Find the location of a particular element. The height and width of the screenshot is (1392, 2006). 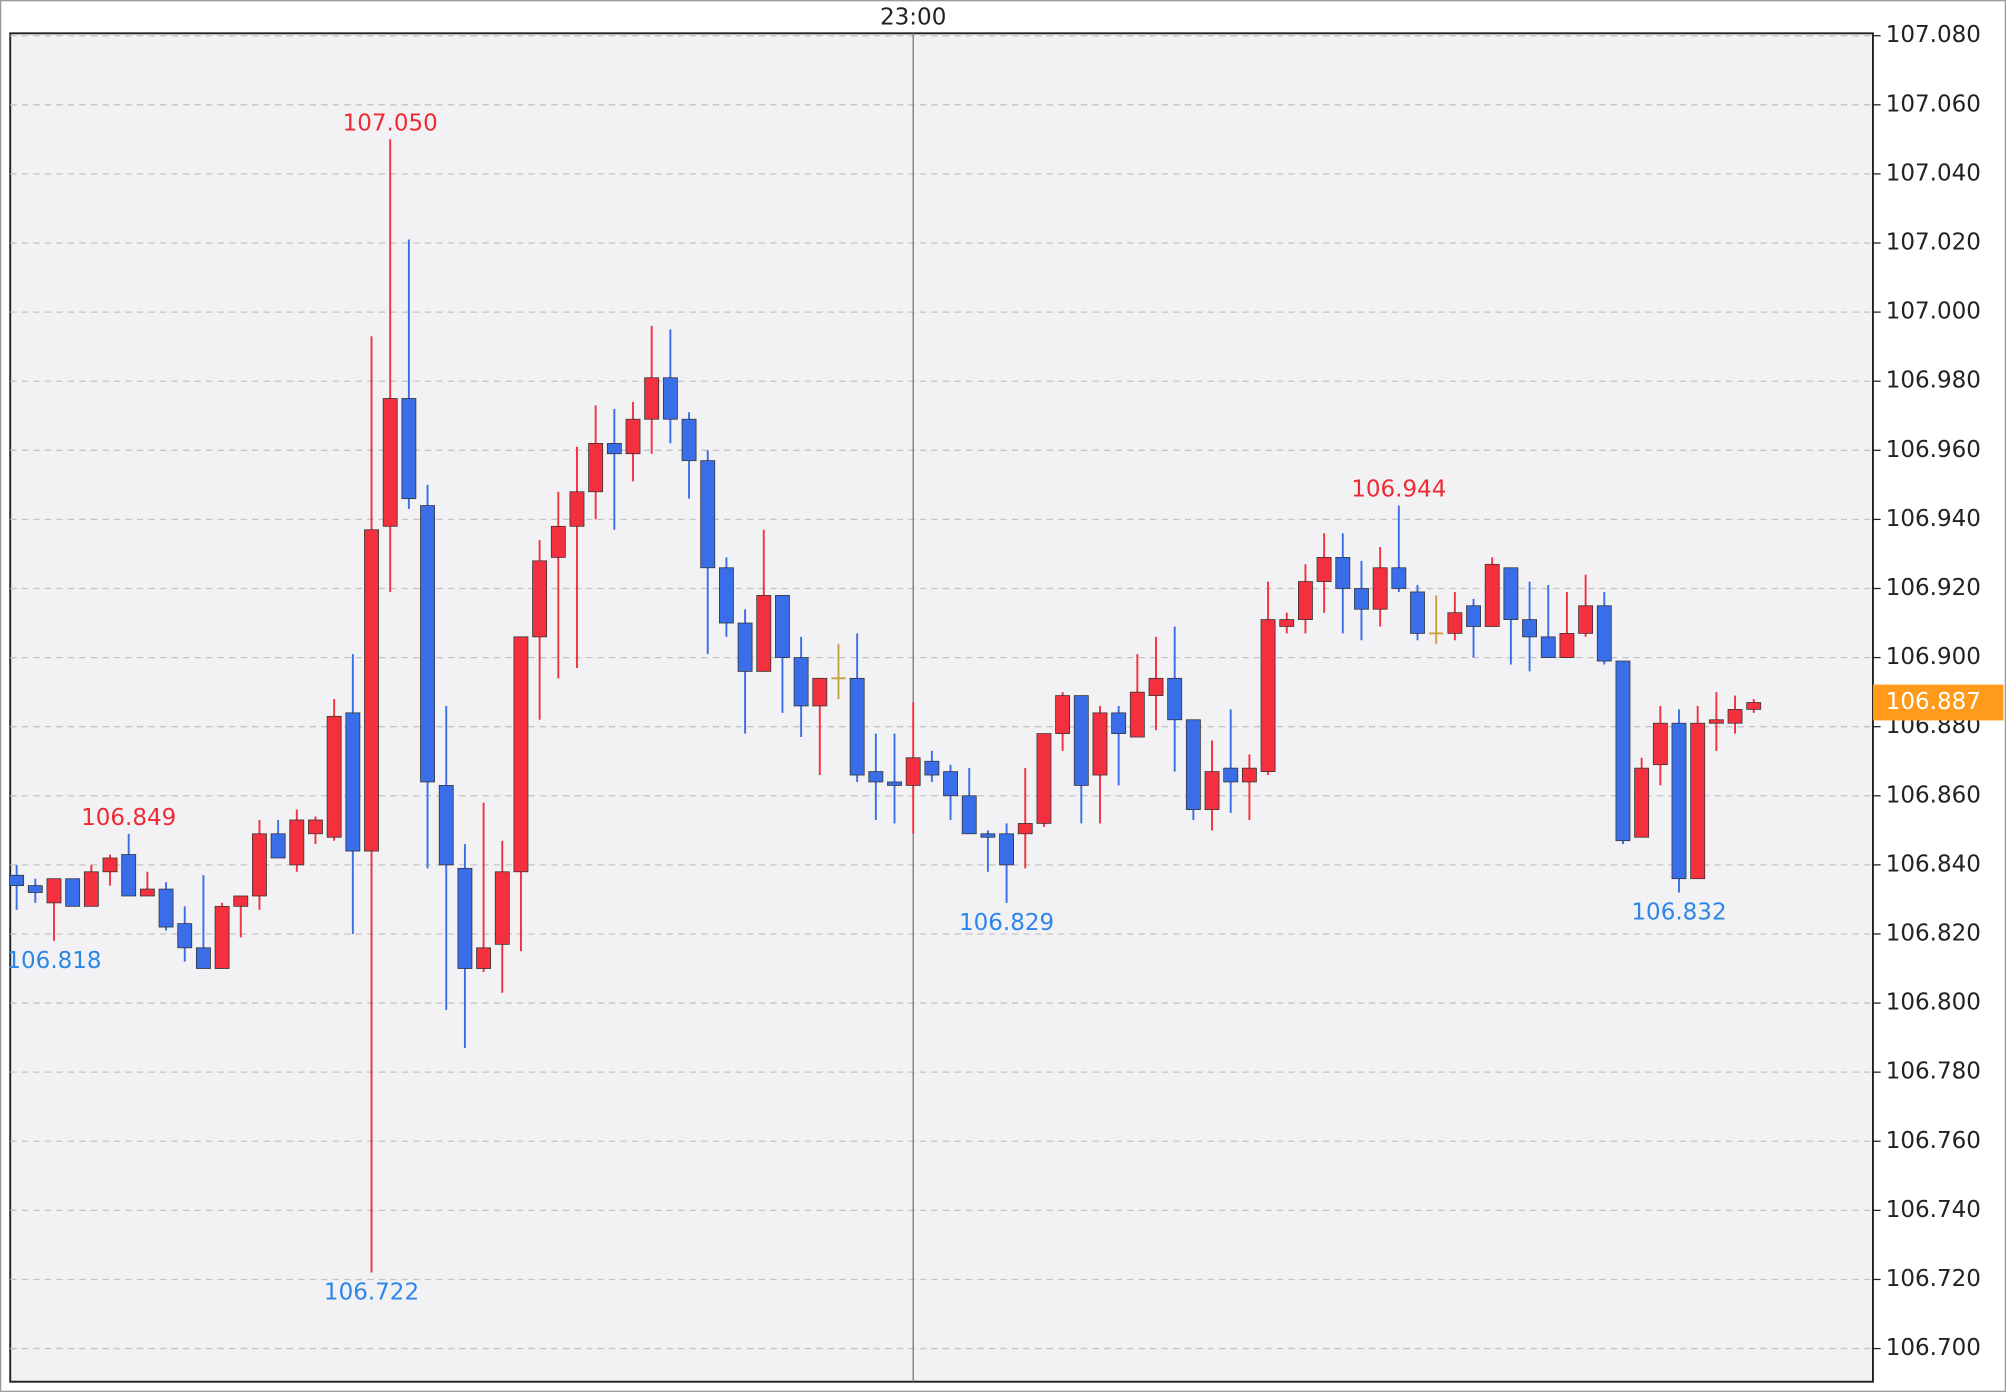

y-tick-label: 106.740 is located at coordinates (1933, 1210).